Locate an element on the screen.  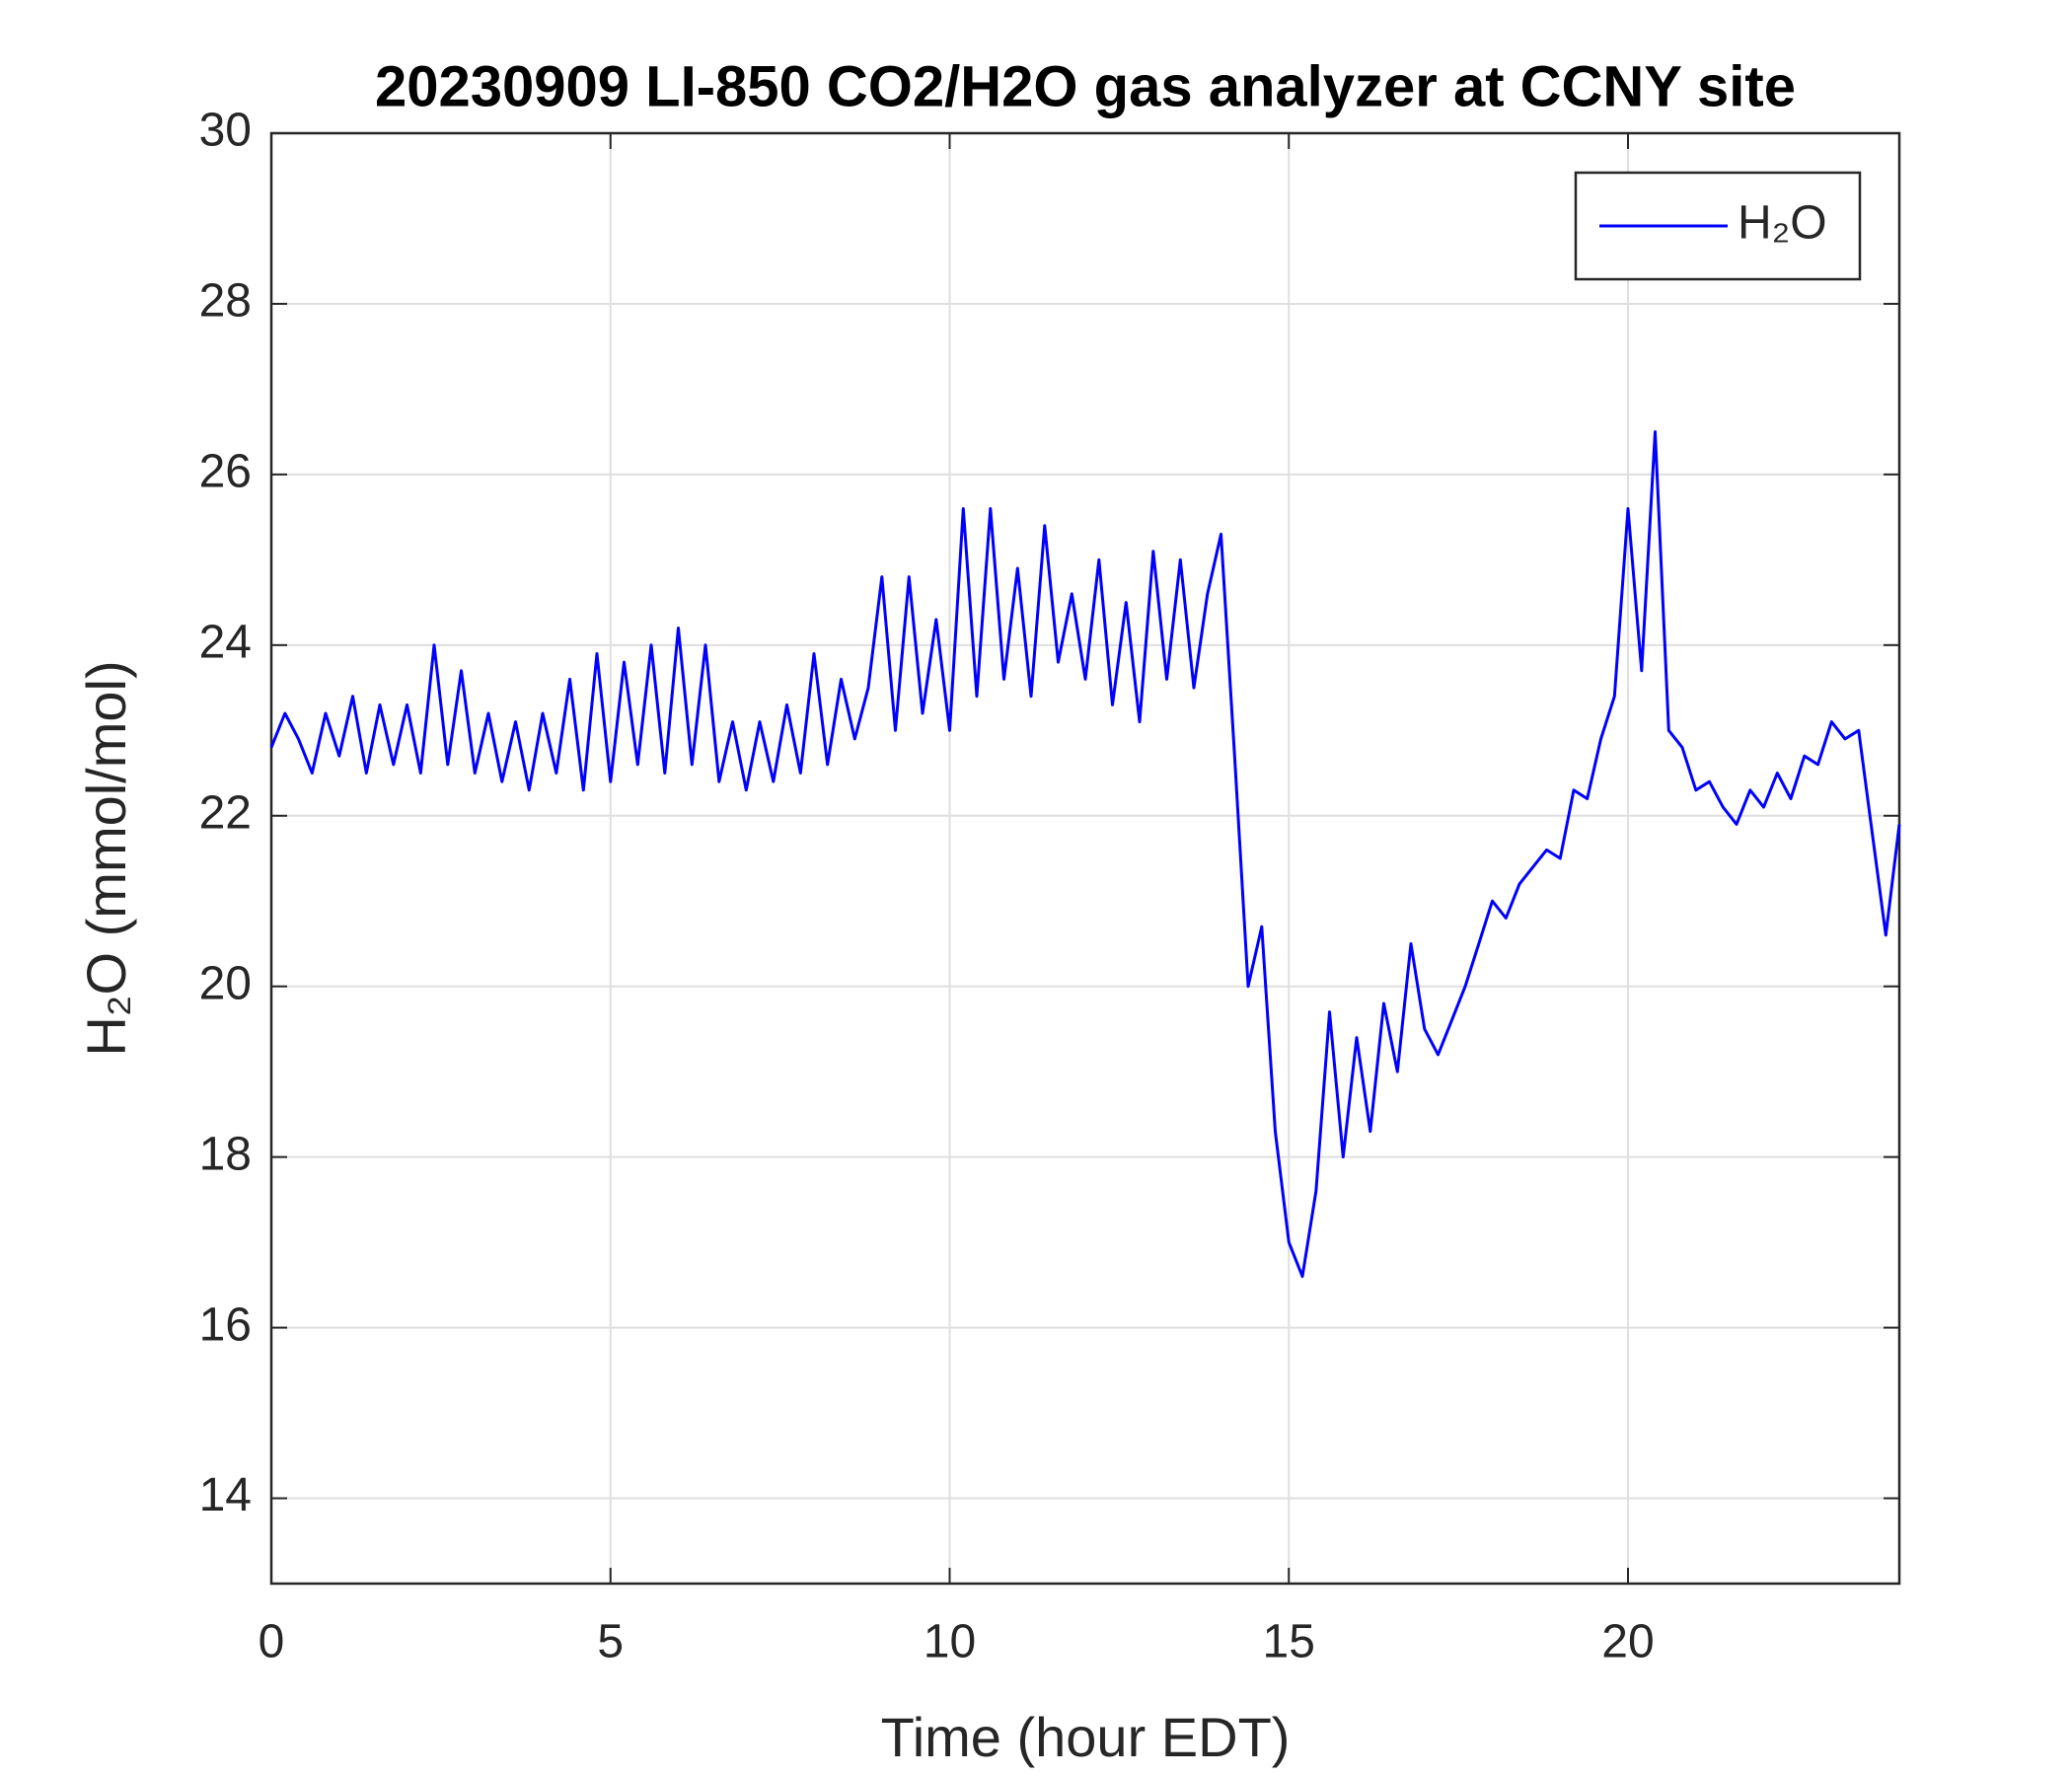
y-tick-label: 30 is located at coordinates (226, 131).